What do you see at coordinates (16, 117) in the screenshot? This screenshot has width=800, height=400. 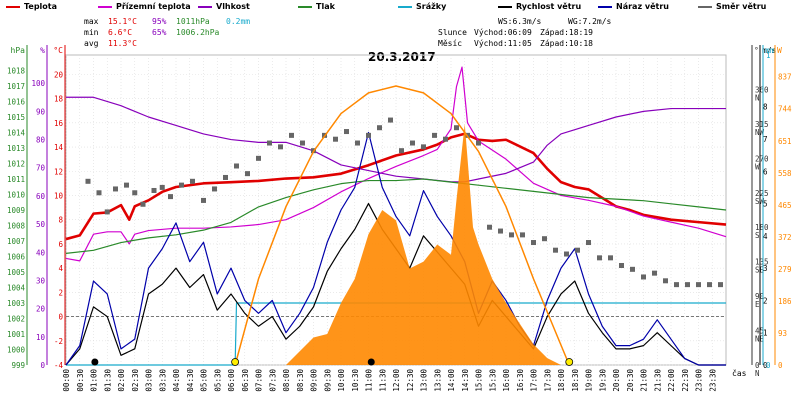 I see `axis-hpa-tick-label: 1015` at bounding box center [16, 117].